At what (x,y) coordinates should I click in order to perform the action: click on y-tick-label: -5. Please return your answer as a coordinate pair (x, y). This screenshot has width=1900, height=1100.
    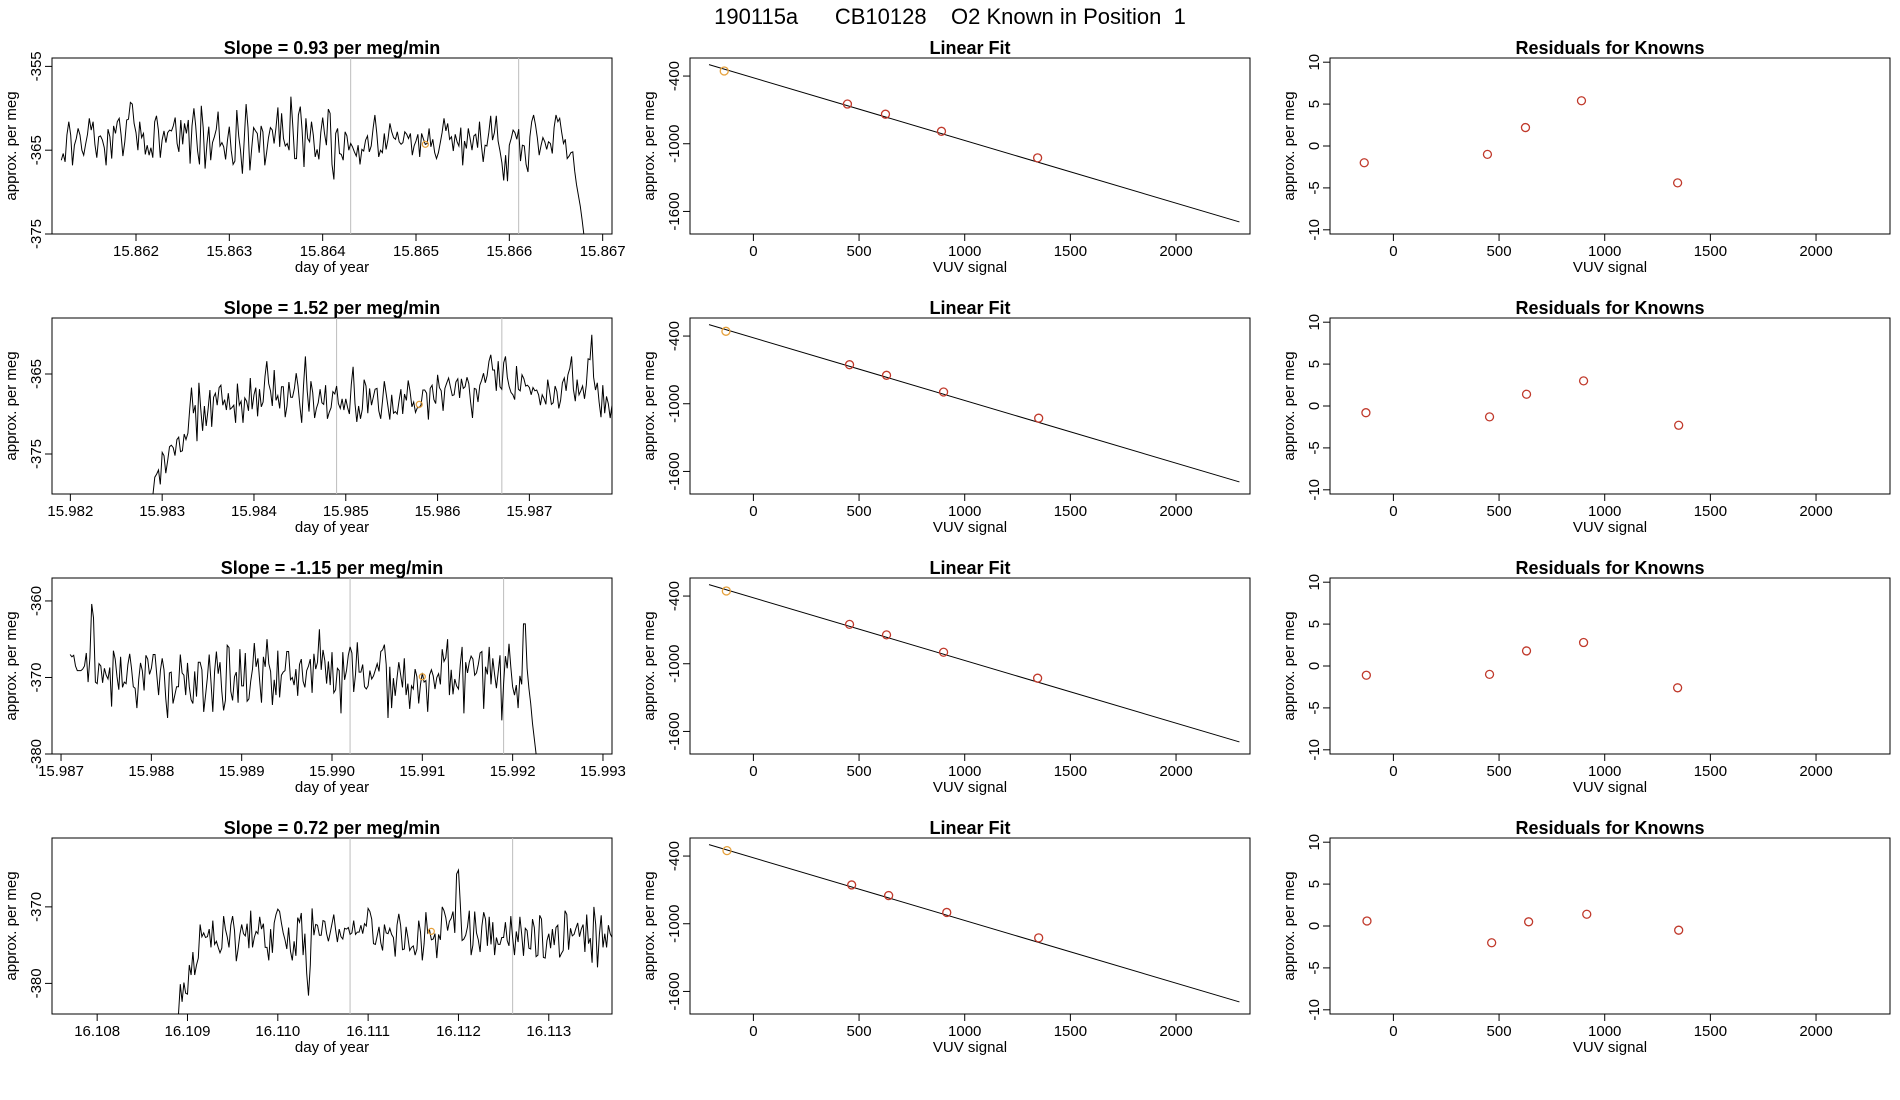
    Looking at the image, I should click on (1314, 187).